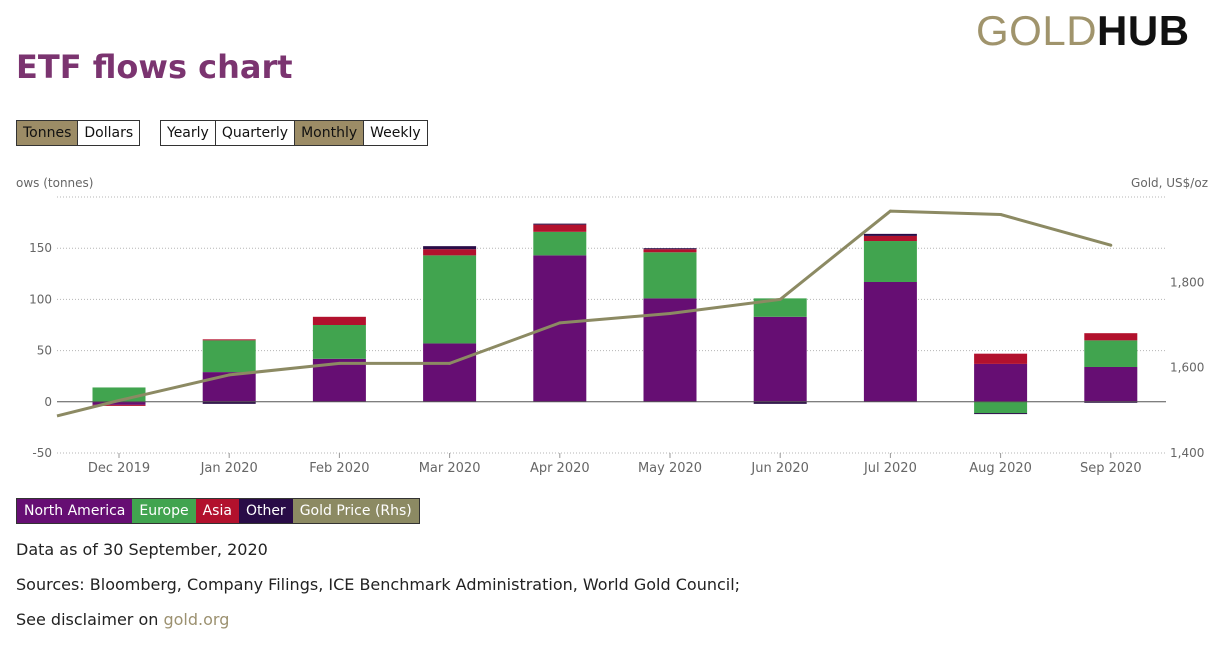 This screenshot has height=645, width=1216. Describe the element at coordinates (90, 619) in the screenshot. I see `disclaimer-prefix: See disclaimer on` at that location.